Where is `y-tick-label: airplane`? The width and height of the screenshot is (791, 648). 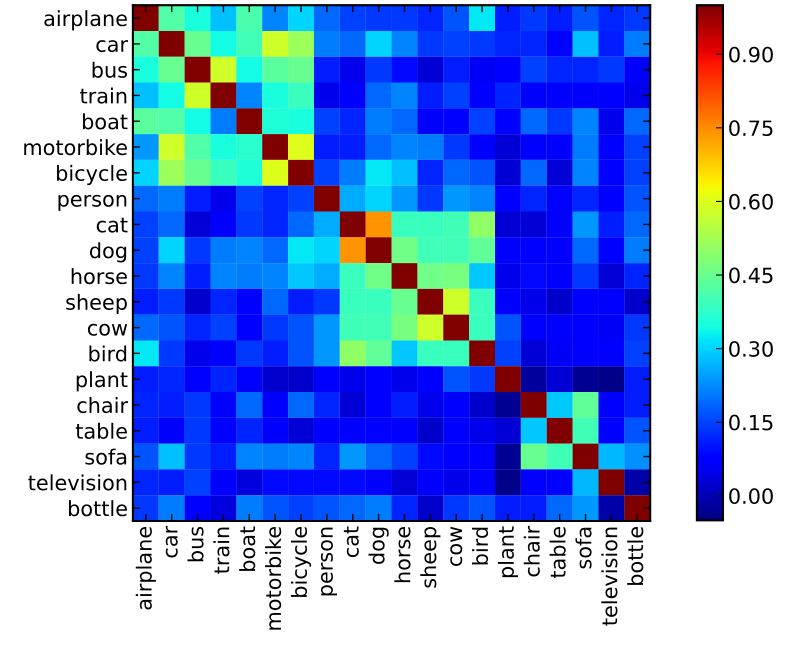 y-tick-label: airplane is located at coordinates (85, 20).